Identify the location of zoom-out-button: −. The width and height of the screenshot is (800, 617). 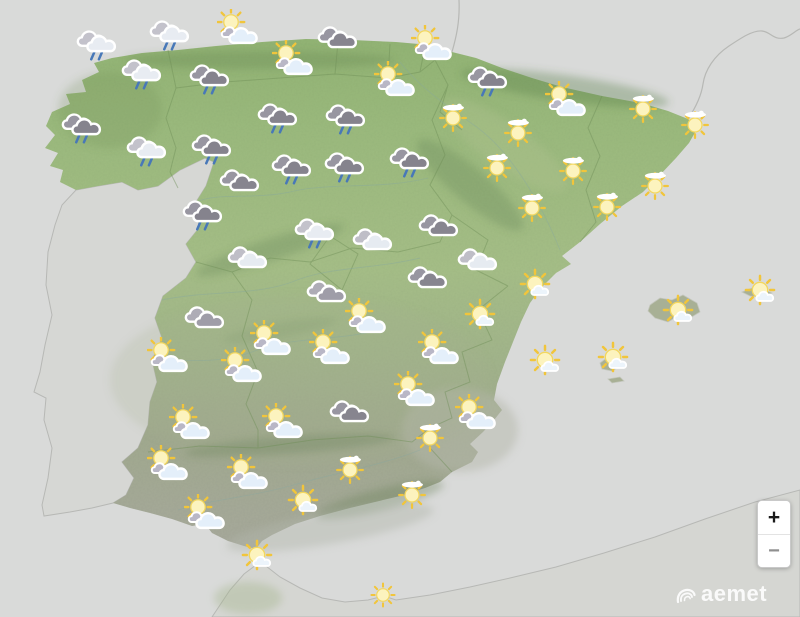
(774, 550).